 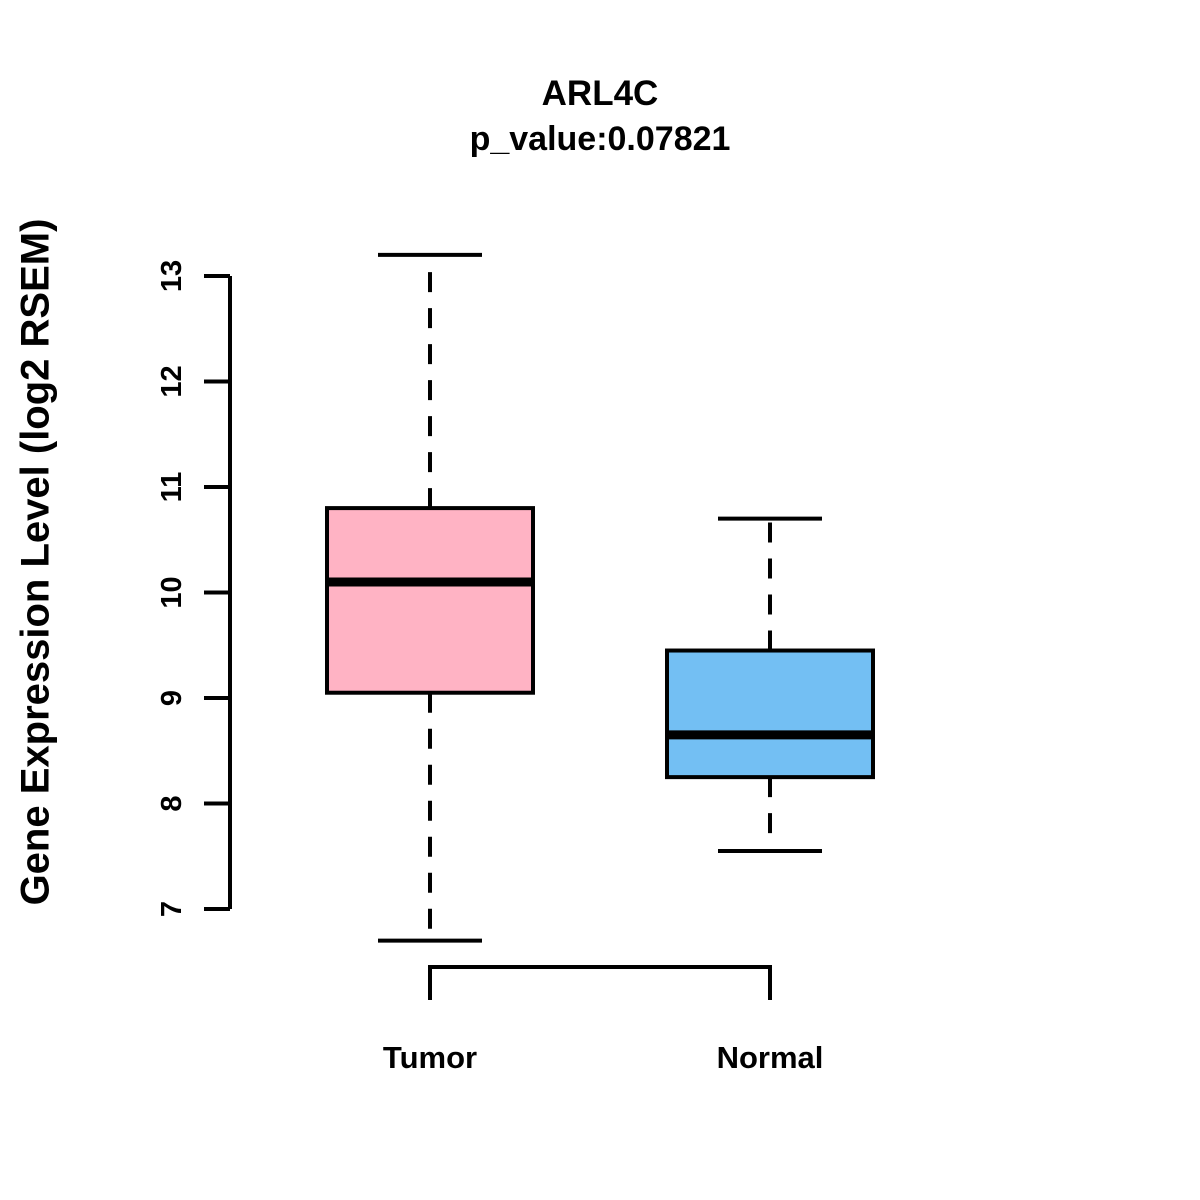 What do you see at coordinates (430, 1057) in the screenshot?
I see `x-category-label-tumor: Tumor` at bounding box center [430, 1057].